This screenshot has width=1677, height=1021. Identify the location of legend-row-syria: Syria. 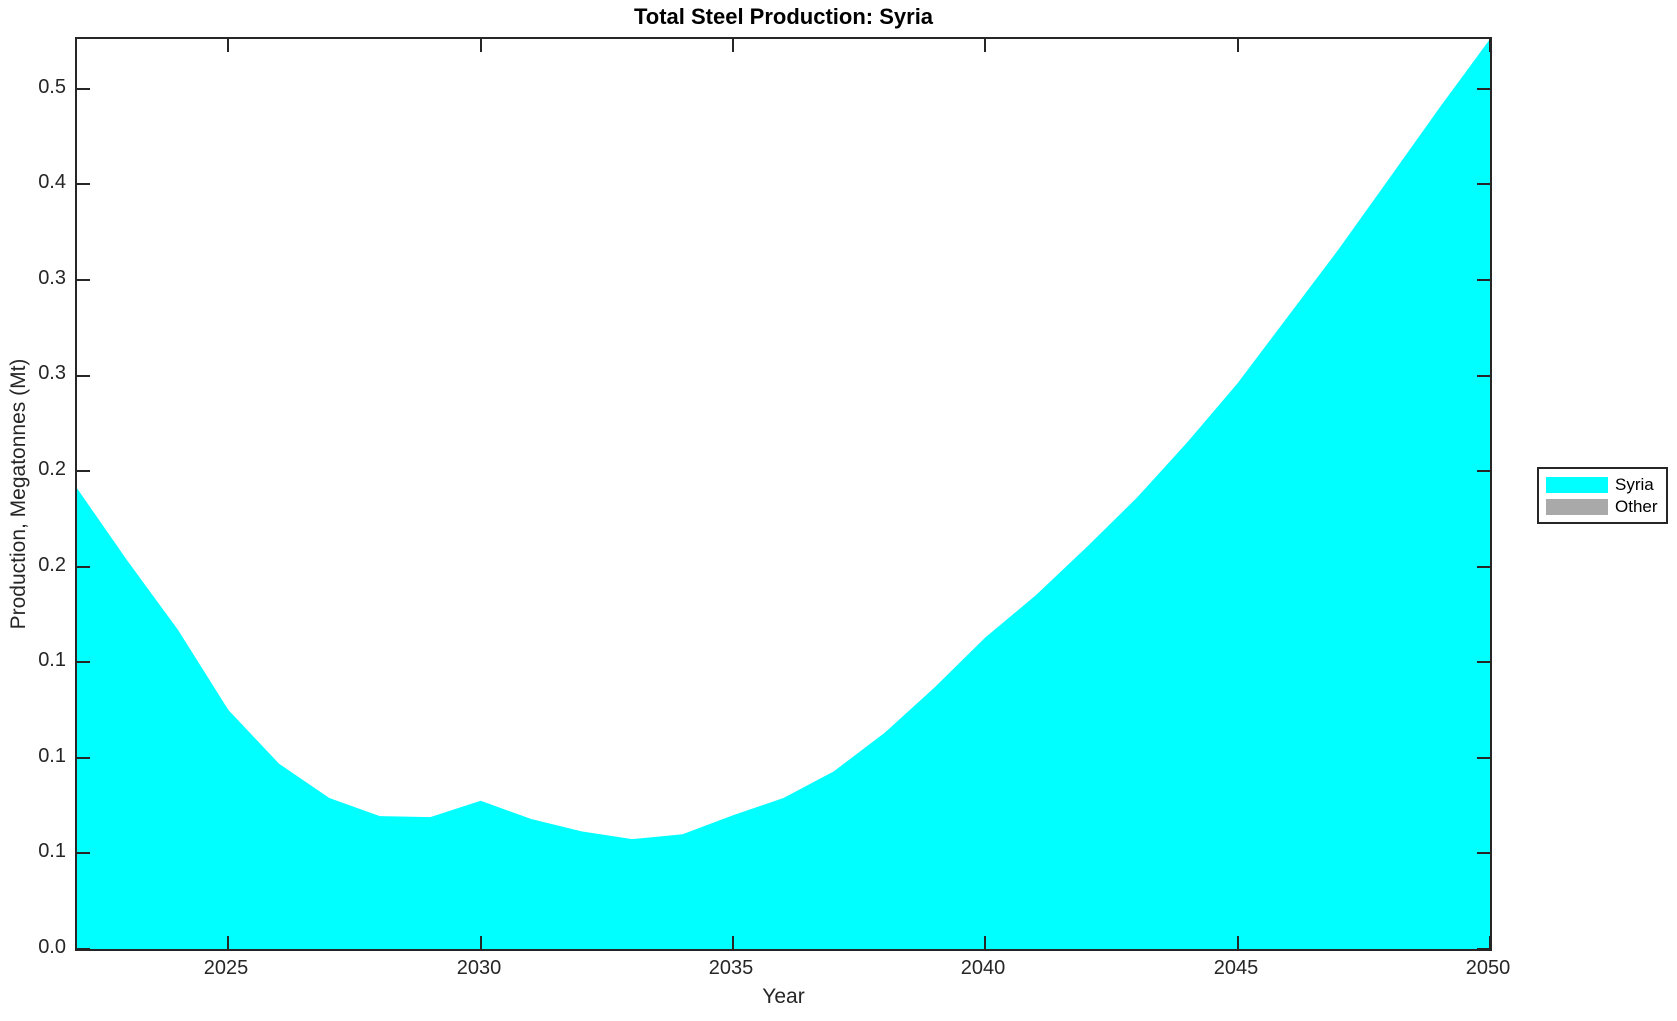
(1606, 484).